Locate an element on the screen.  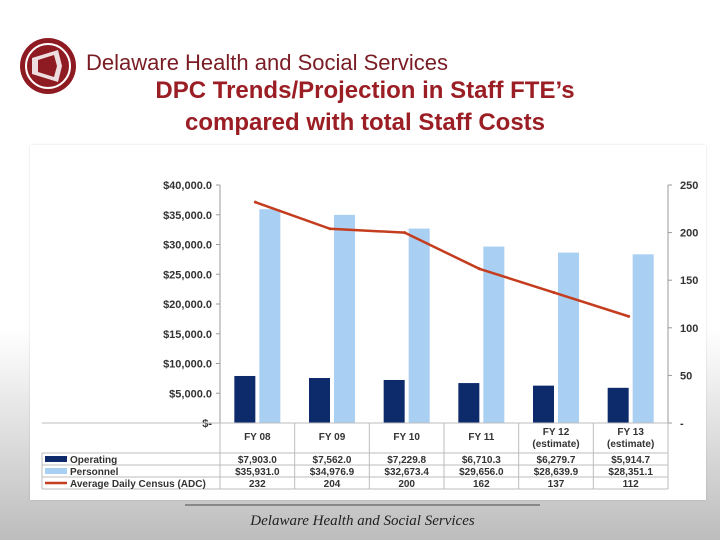
data-table-value: $7,229.8 is located at coordinates (406, 460).